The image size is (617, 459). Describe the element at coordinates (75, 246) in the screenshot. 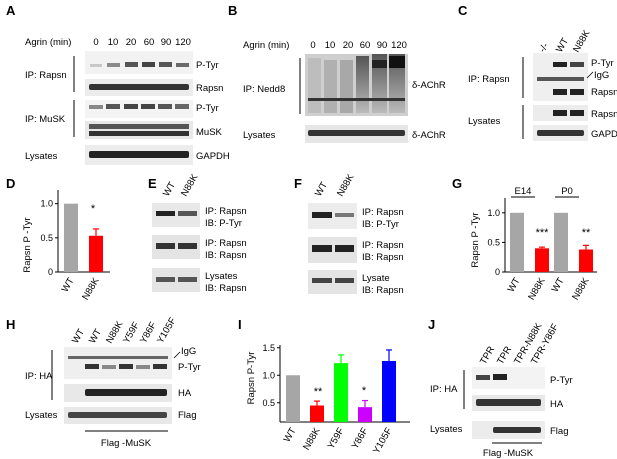

I see `chart-d: 0 0.5 1.0 WT N88K` at that location.